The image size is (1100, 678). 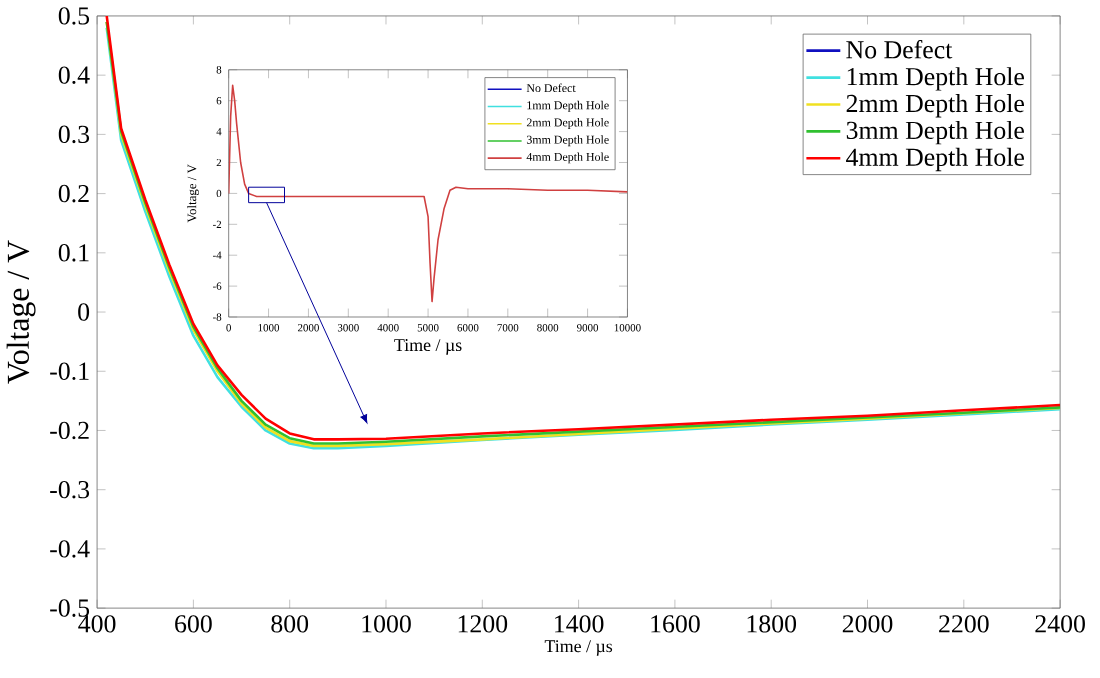 What do you see at coordinates (73, 193) in the screenshot?
I see `y-tick-label: 0.2` at bounding box center [73, 193].